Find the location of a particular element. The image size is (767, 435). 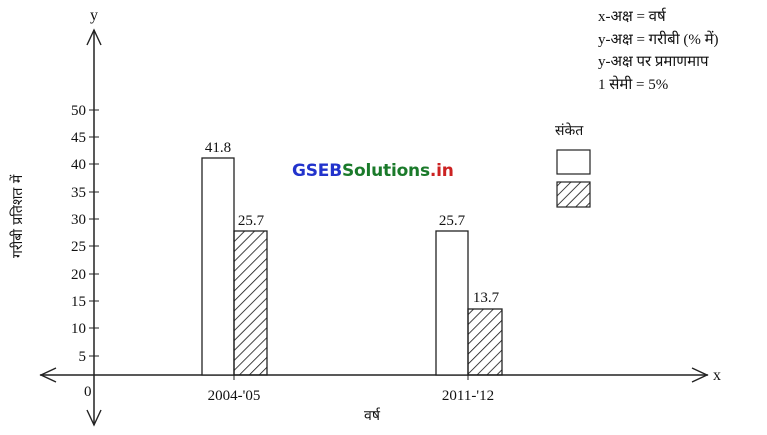

legend: संकेत is located at coordinates (573, 165).